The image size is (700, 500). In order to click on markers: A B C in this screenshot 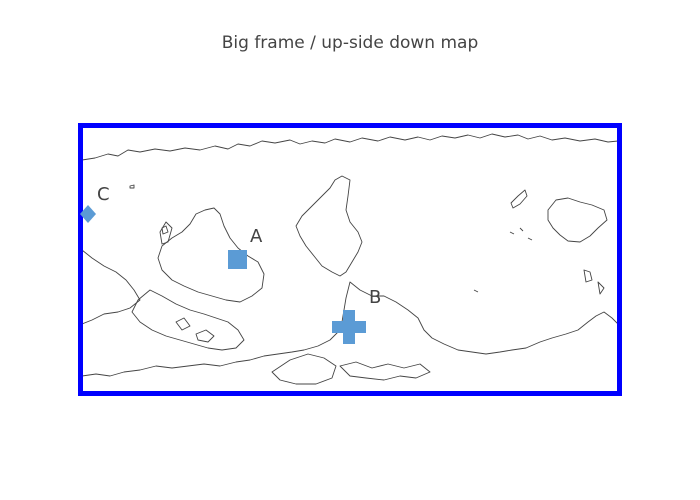, I will do `click(230, 264)`.